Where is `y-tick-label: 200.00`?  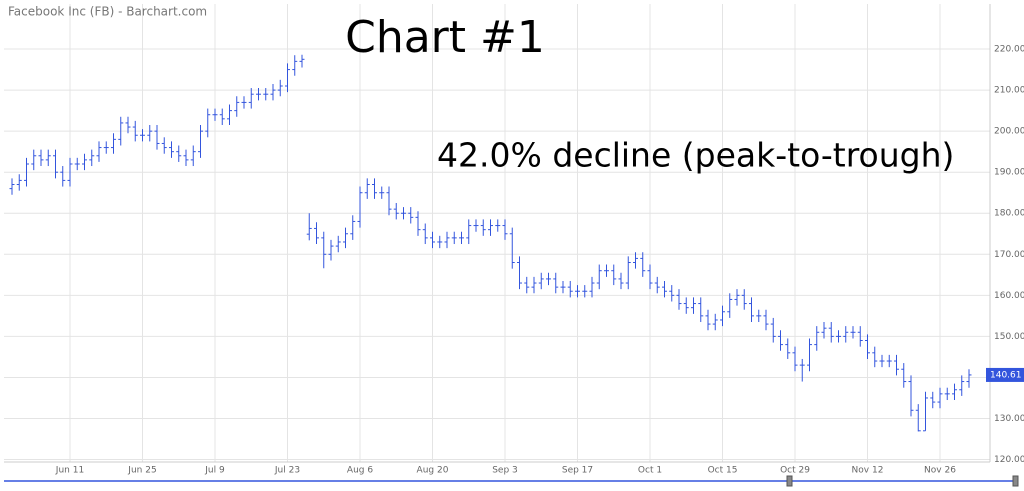 y-tick-label: 200.00 is located at coordinates (1009, 132).